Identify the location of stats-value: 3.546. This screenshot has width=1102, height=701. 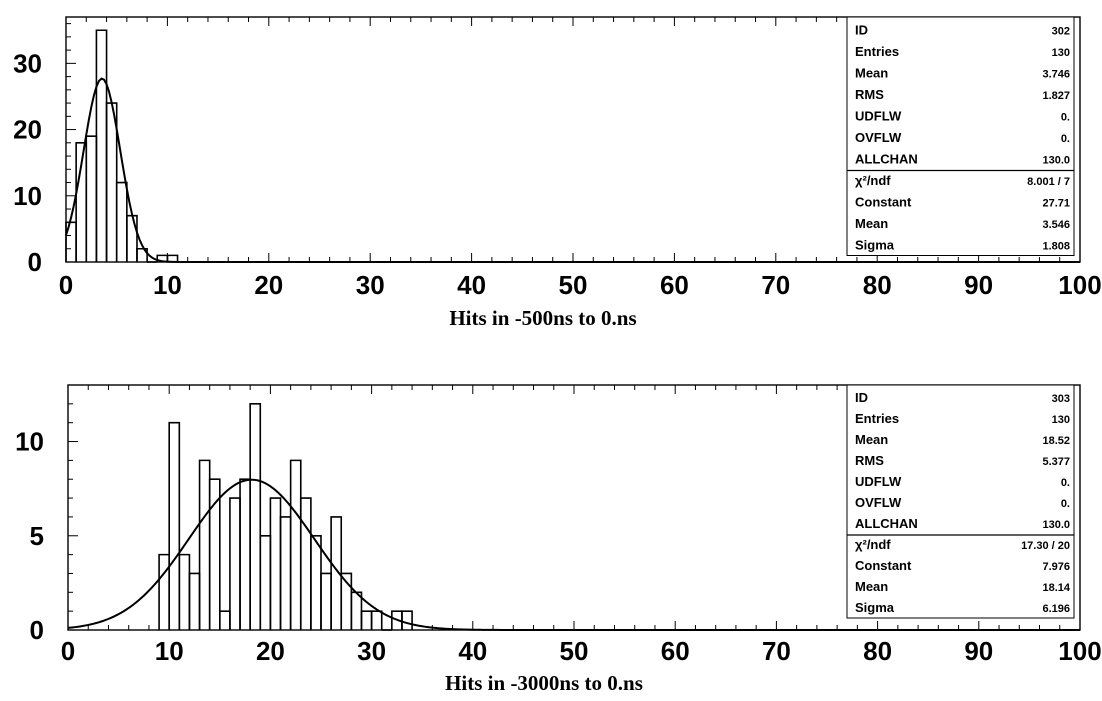
(1056, 225).